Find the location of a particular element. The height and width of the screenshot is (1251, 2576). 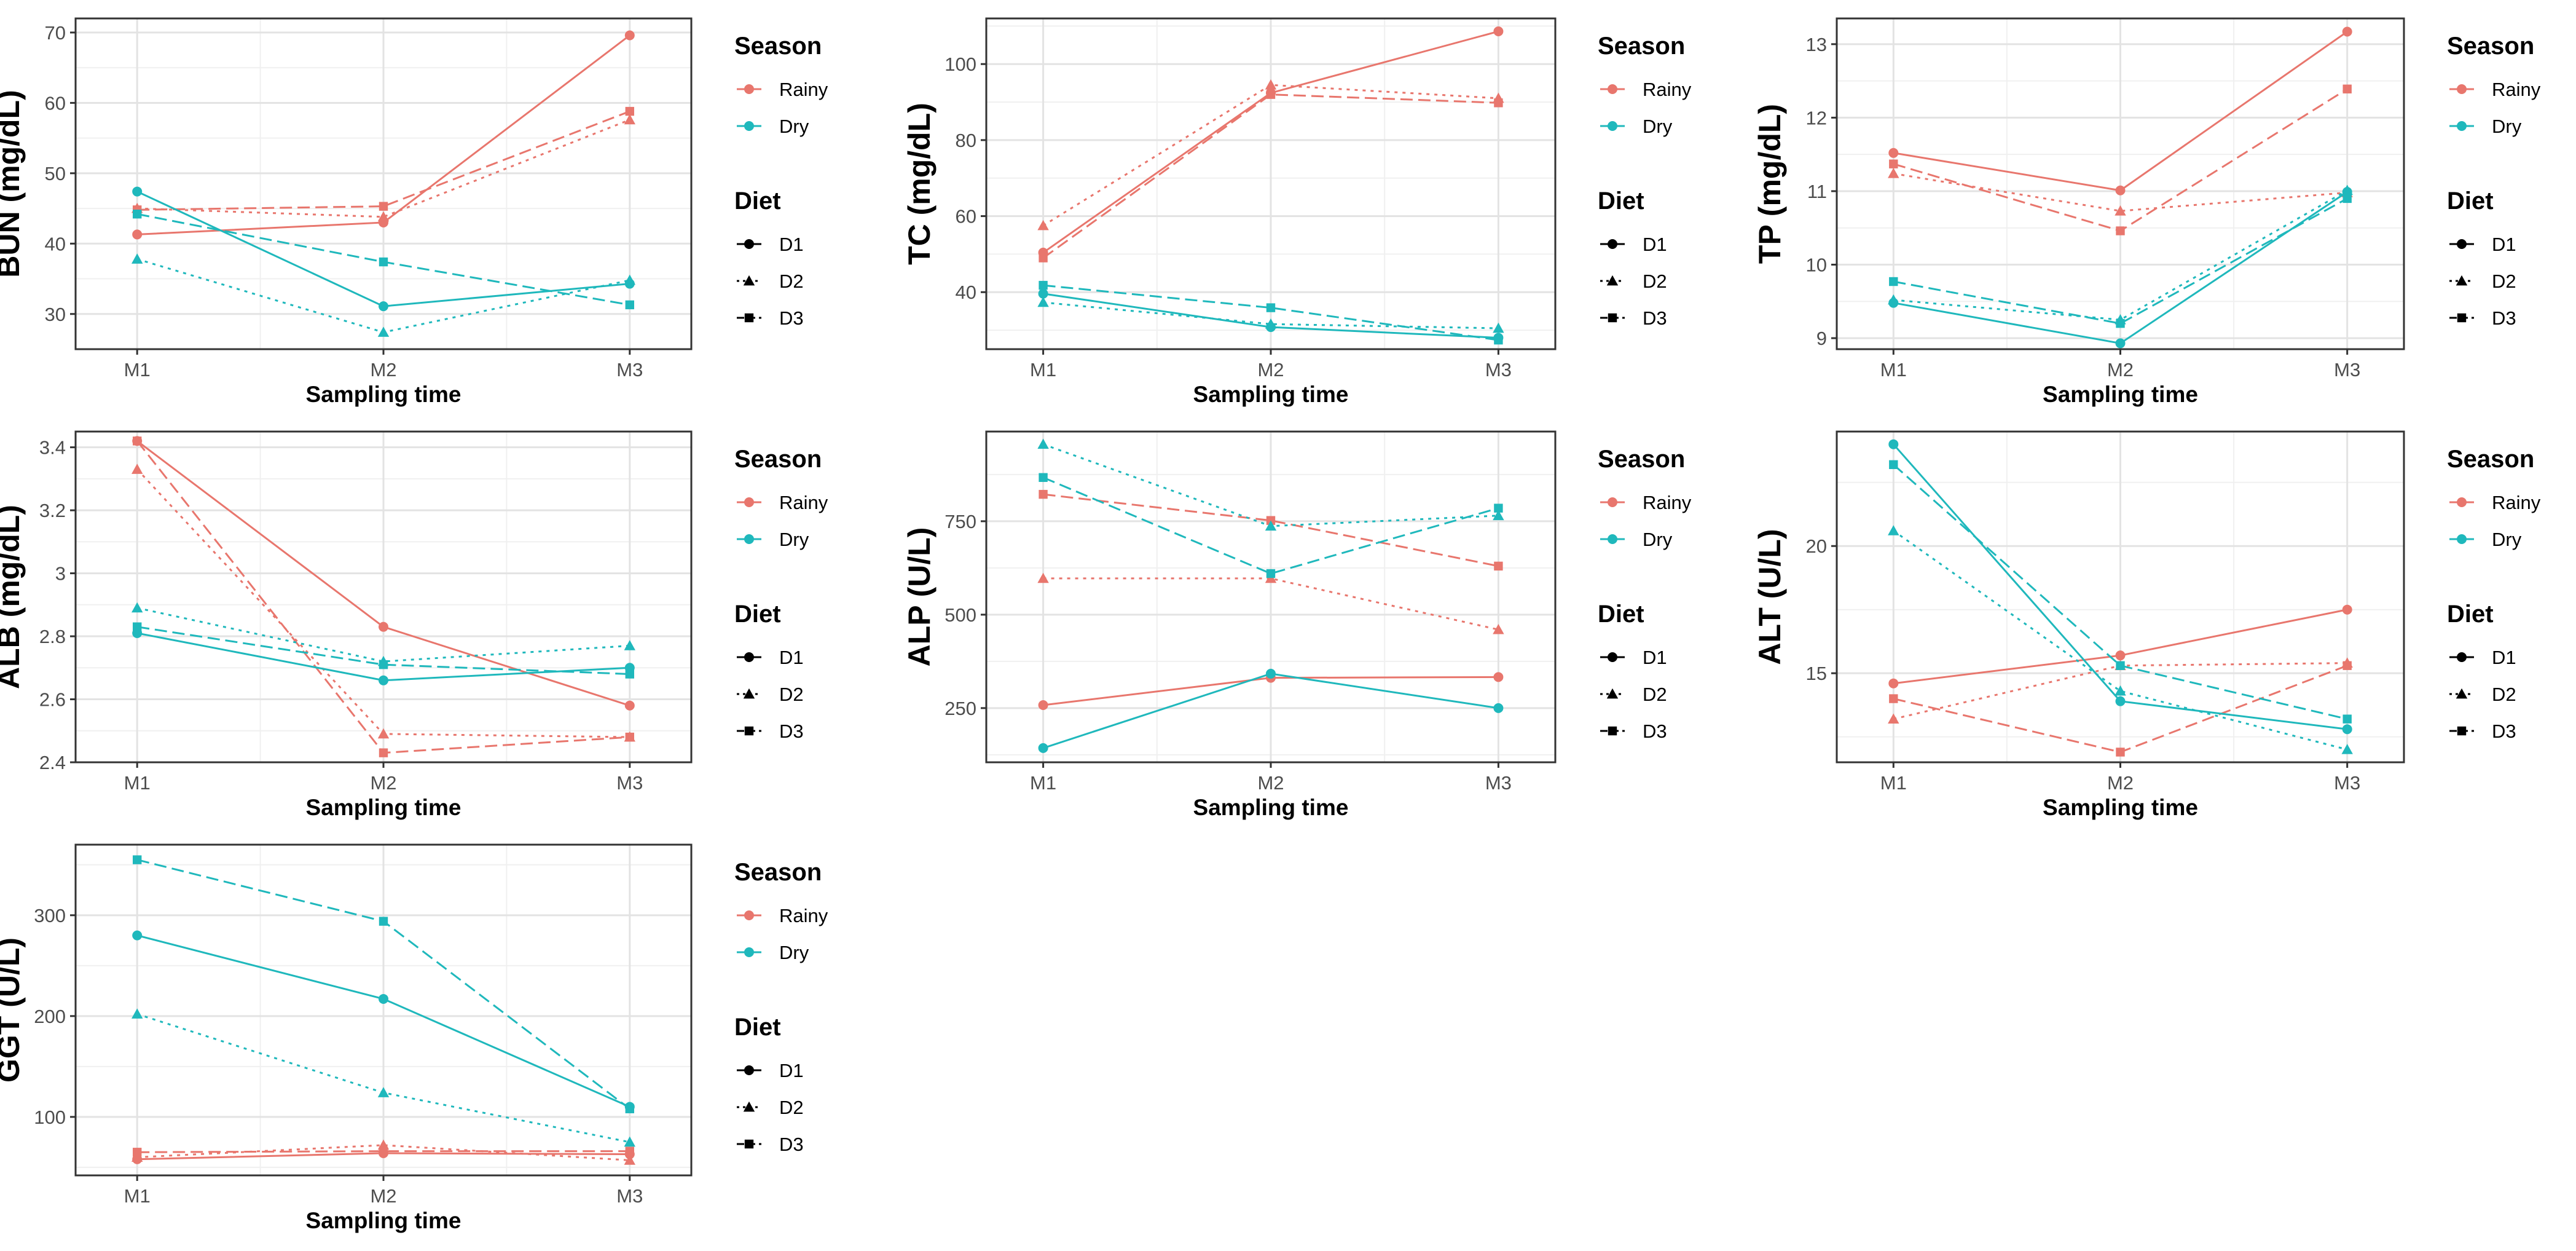

y-tick-label: 250 is located at coordinates (960, 708).